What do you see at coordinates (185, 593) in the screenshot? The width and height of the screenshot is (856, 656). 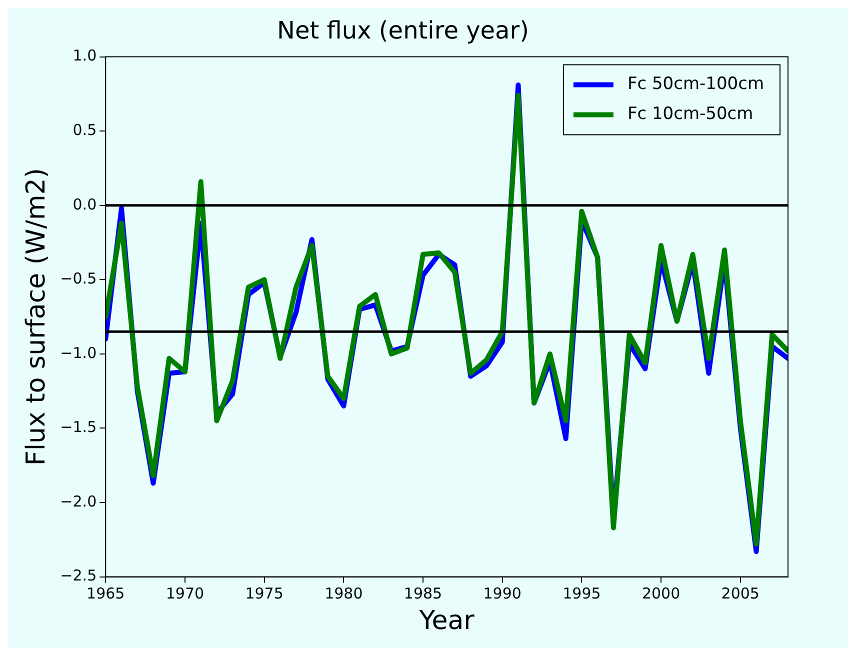 I see `x-tick-label: 1970` at bounding box center [185, 593].